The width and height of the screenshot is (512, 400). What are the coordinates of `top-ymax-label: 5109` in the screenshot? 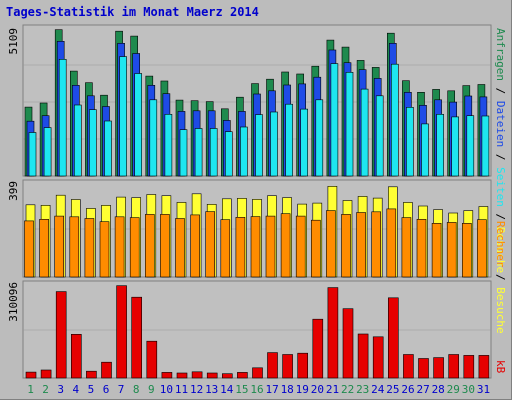 It's located at (13, 41).